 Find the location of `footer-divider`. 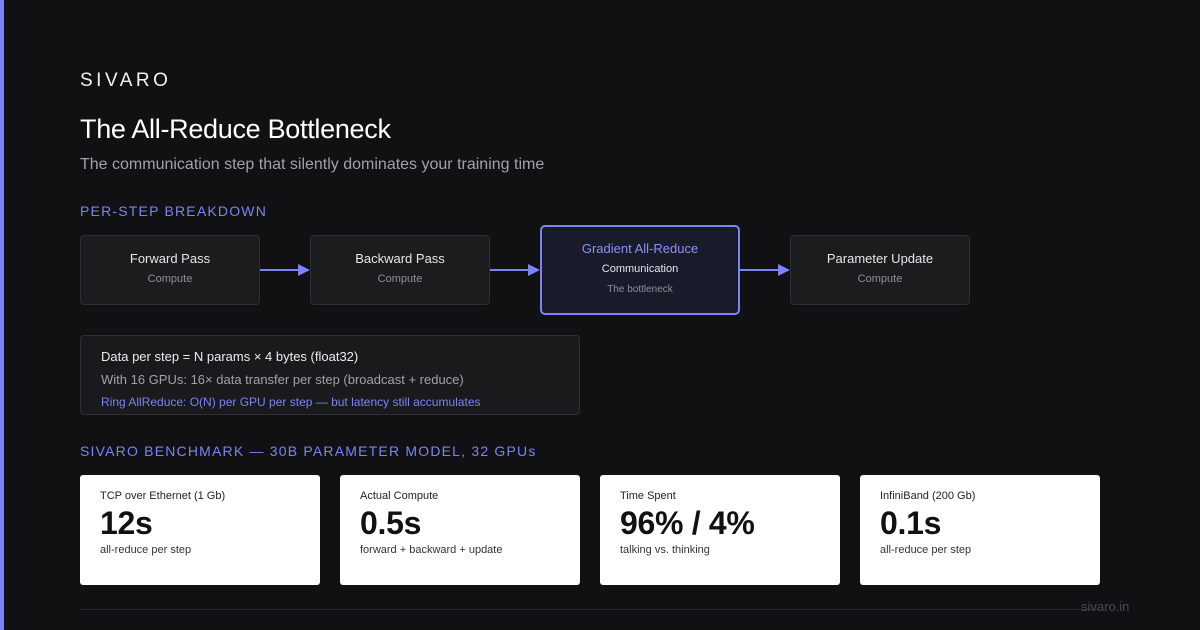

footer-divider is located at coordinates (590, 609).